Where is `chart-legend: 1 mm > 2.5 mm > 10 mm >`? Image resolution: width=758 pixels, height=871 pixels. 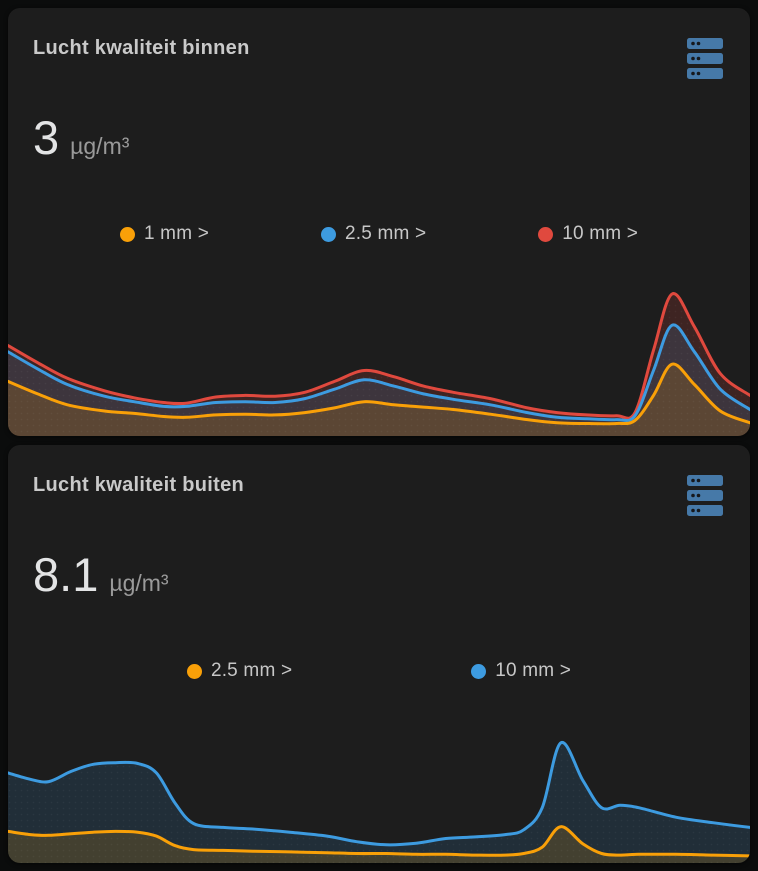
chart-legend: 1 mm > 2.5 mm > 10 mm > is located at coordinates (379, 234).